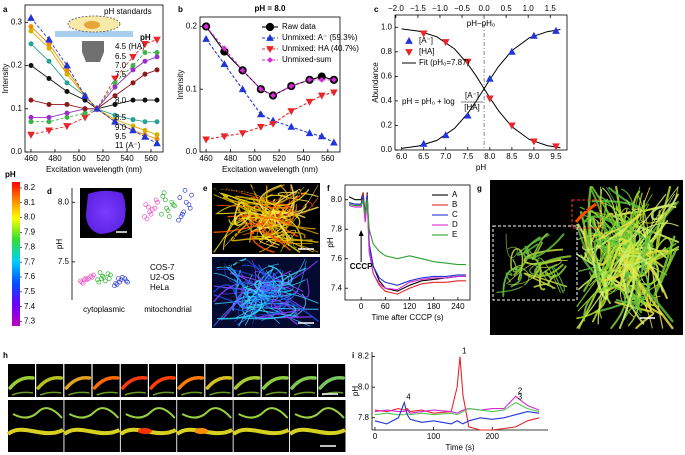 The width and height of the screenshot is (685, 455). Describe the element at coordinates (409, 40) in the screenshot. I see `legend-marker` at that location.